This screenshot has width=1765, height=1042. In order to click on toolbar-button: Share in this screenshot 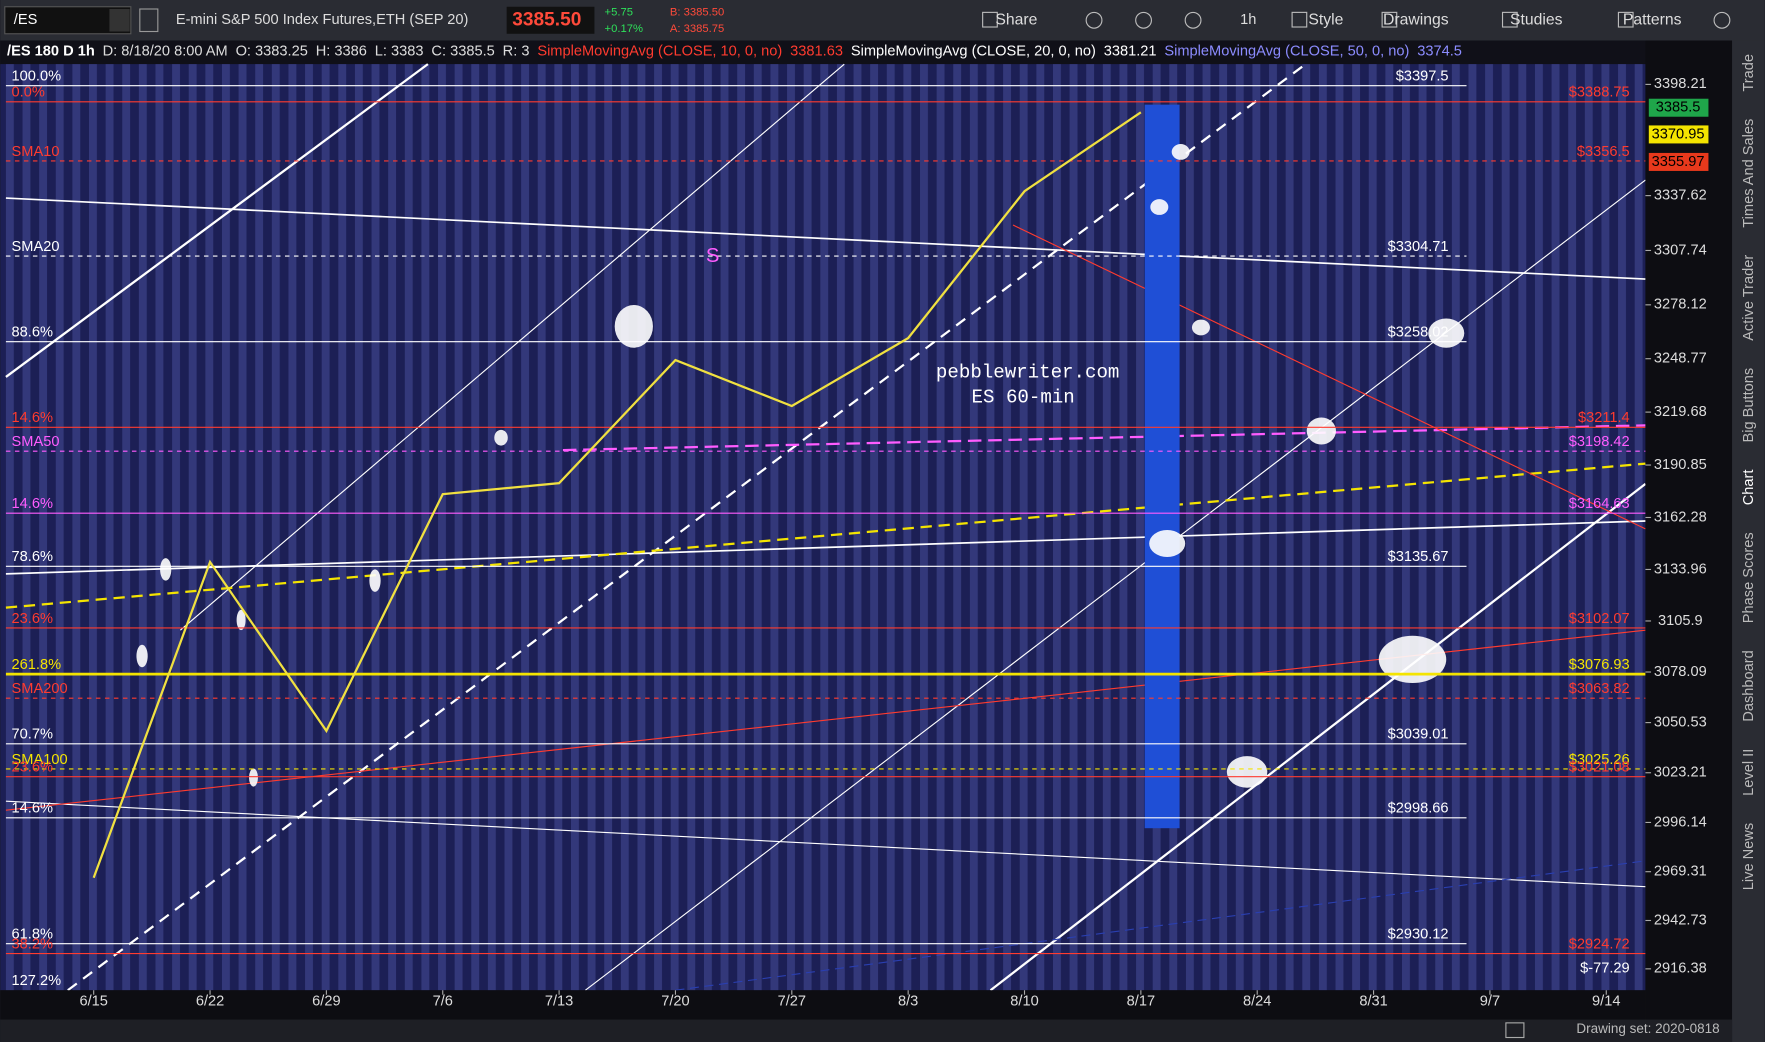, I will do `click(1016, 19)`.